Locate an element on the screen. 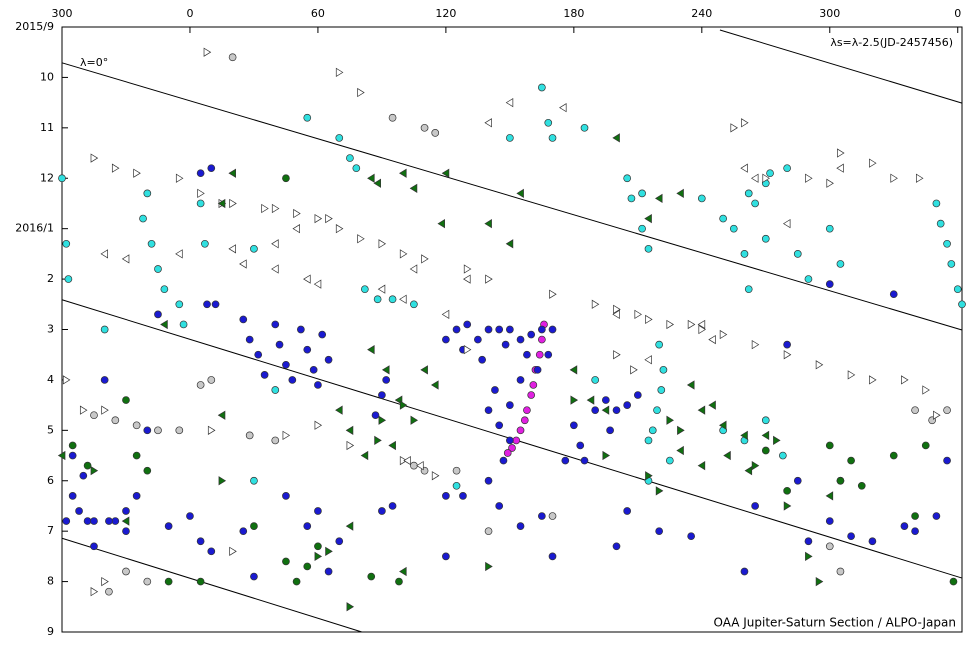  x-tick-label: 180 is located at coordinates (573, 13).